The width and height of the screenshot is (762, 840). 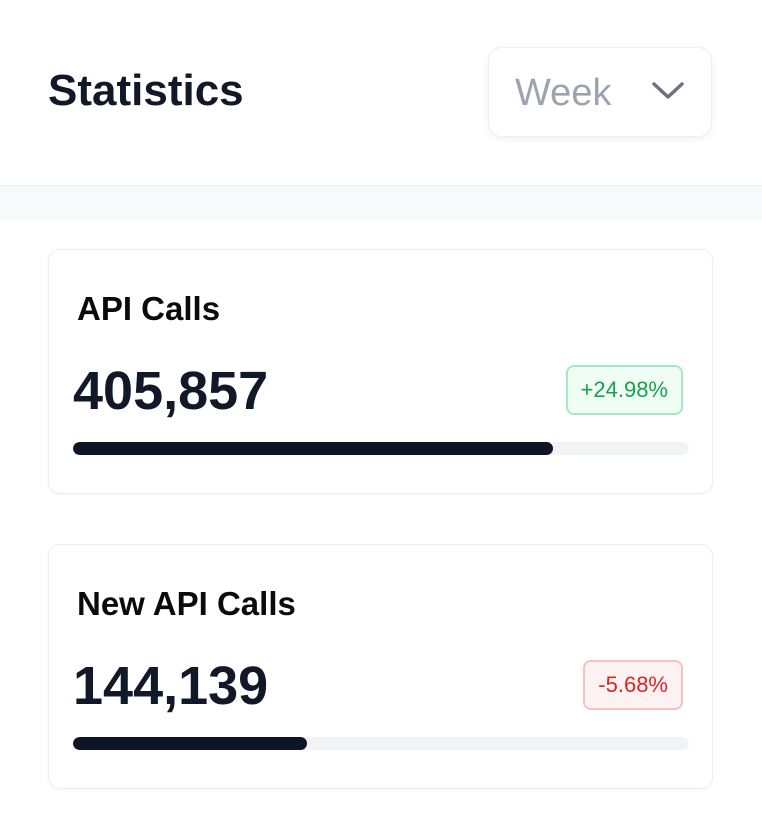 I want to click on chevron-icon, so click(x=668, y=90).